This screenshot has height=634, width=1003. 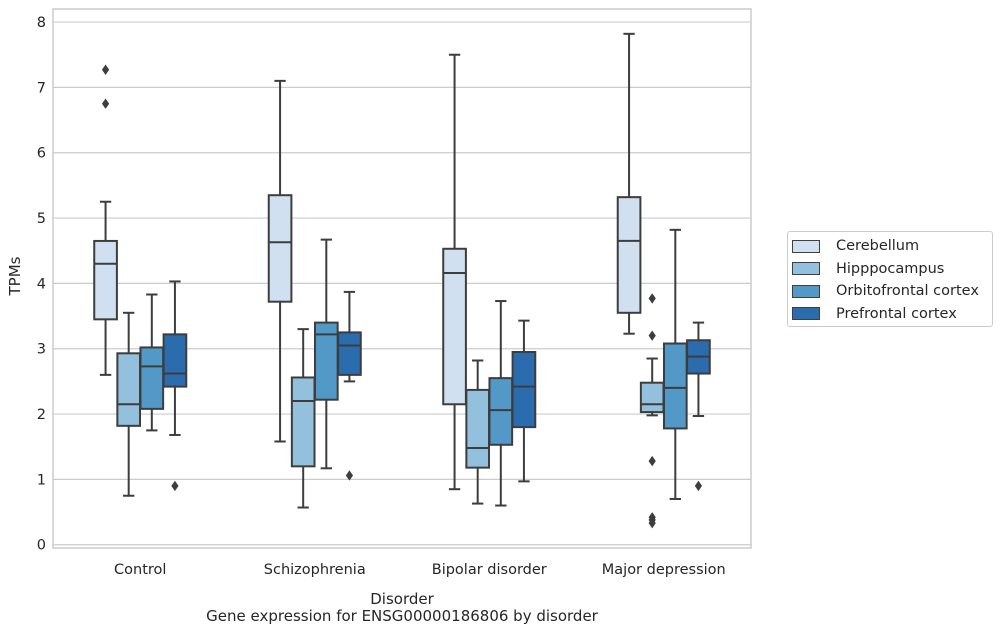 I want to click on legend-label: Cerebellum, so click(x=878, y=246).